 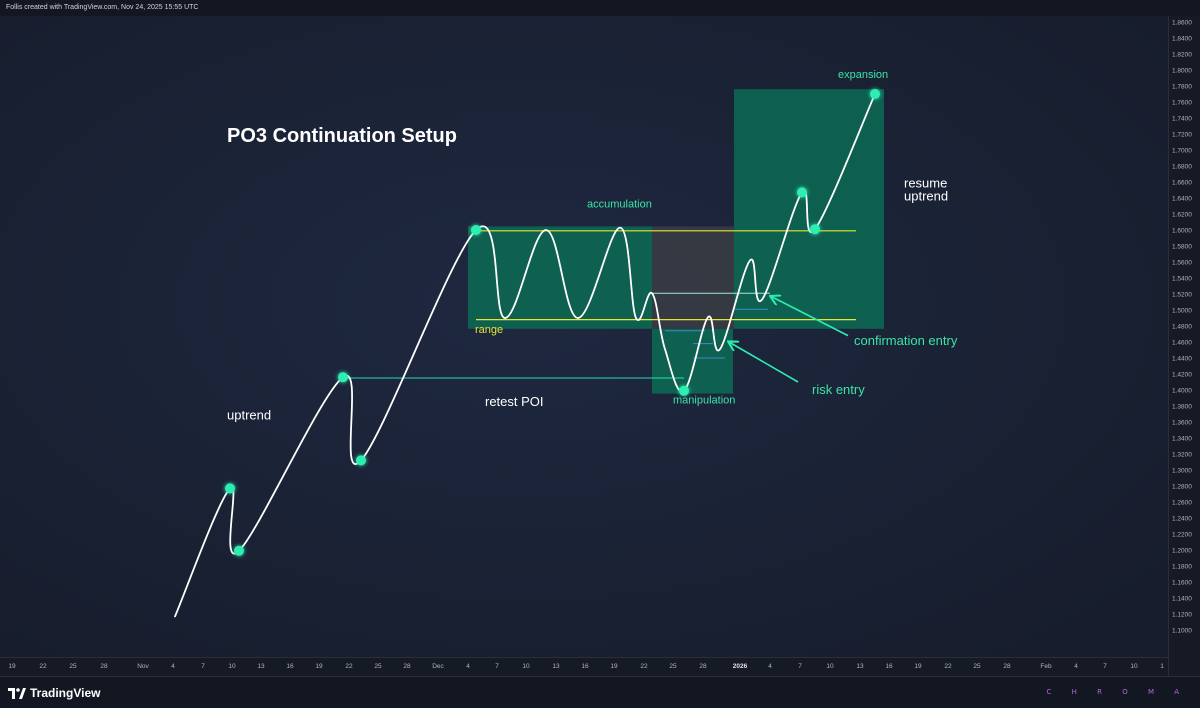 What do you see at coordinates (1182, 599) in the screenshot?
I see `y-tick-label: 1.1400` at bounding box center [1182, 599].